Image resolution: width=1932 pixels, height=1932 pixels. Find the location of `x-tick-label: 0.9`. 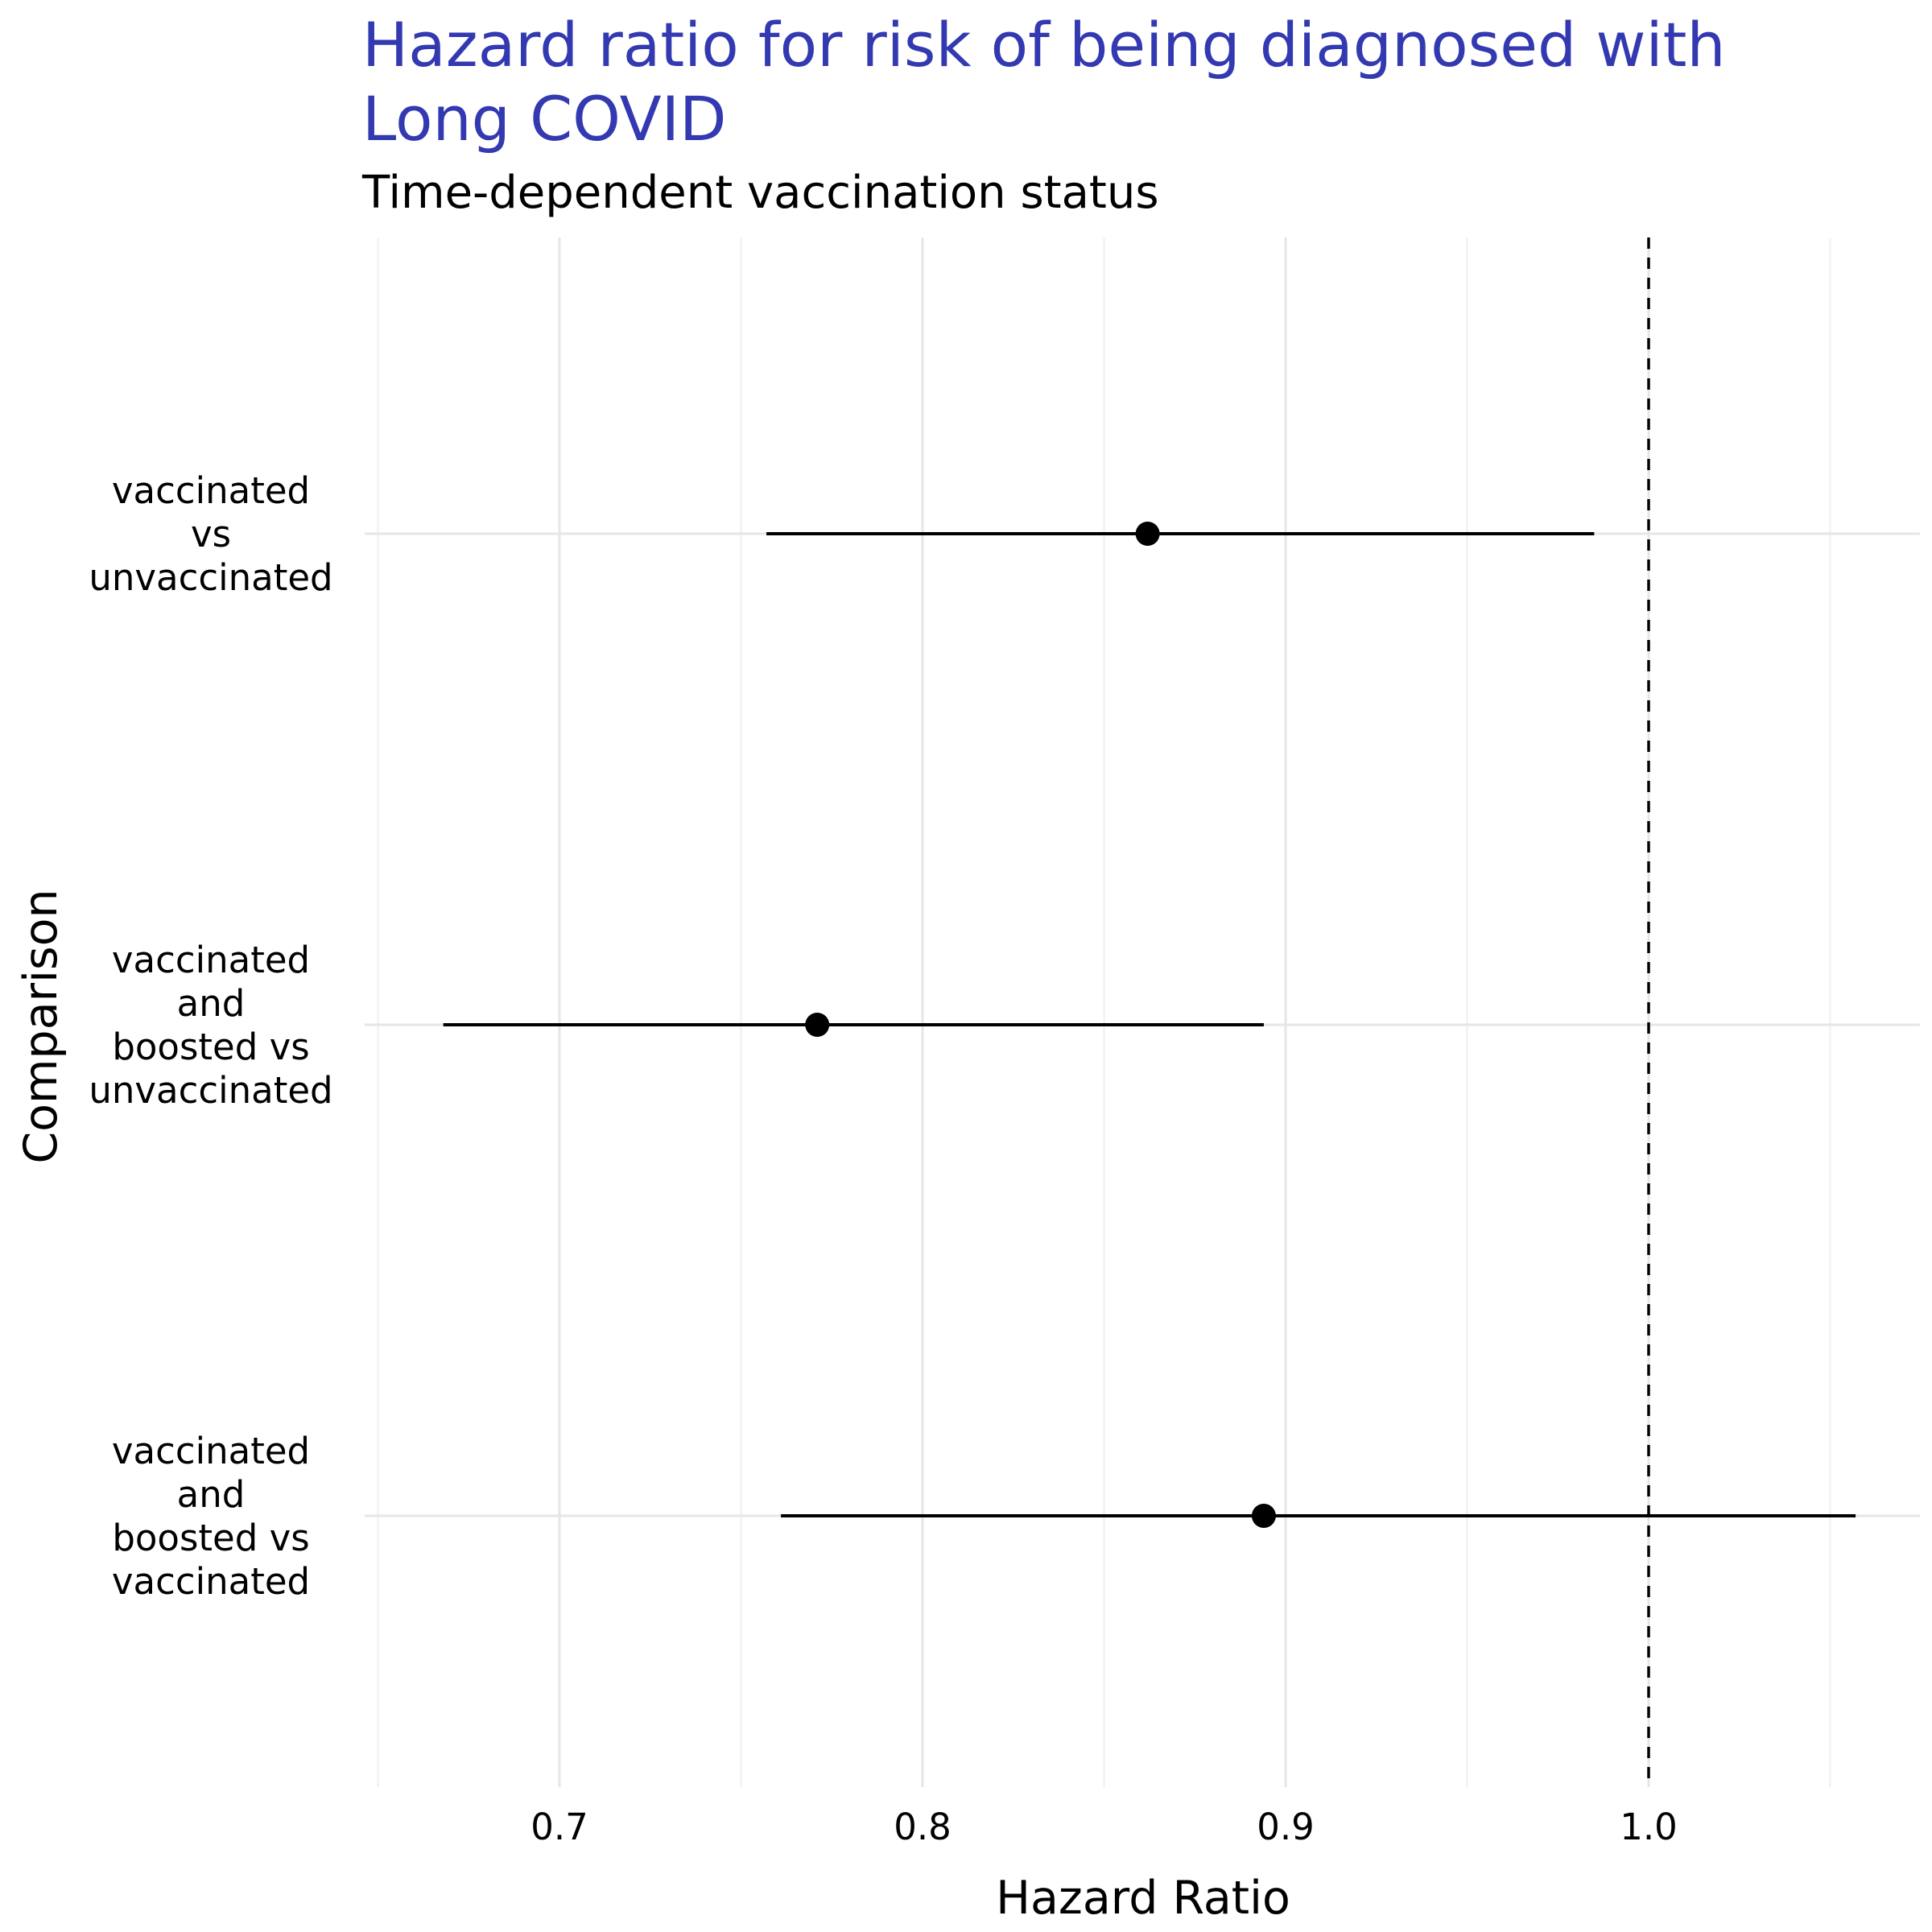

x-tick-label: 0.9 is located at coordinates (1286, 1827).